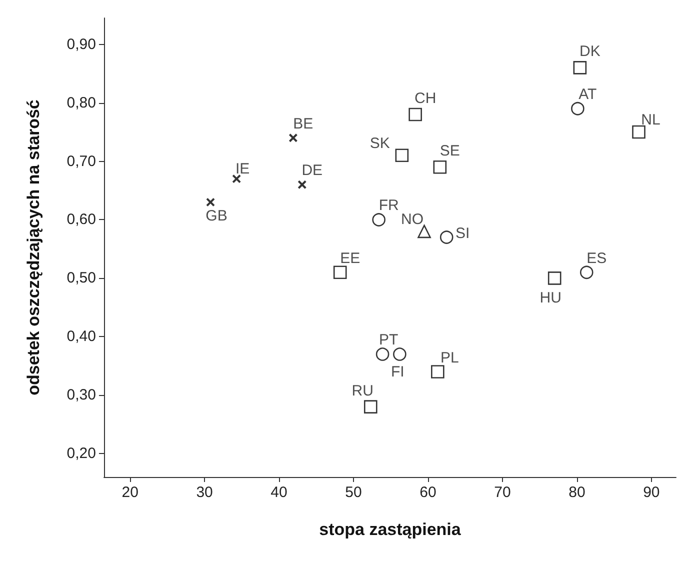 The height and width of the screenshot is (563, 686). What do you see at coordinates (551, 298) in the screenshot?
I see `data-label: HU` at bounding box center [551, 298].